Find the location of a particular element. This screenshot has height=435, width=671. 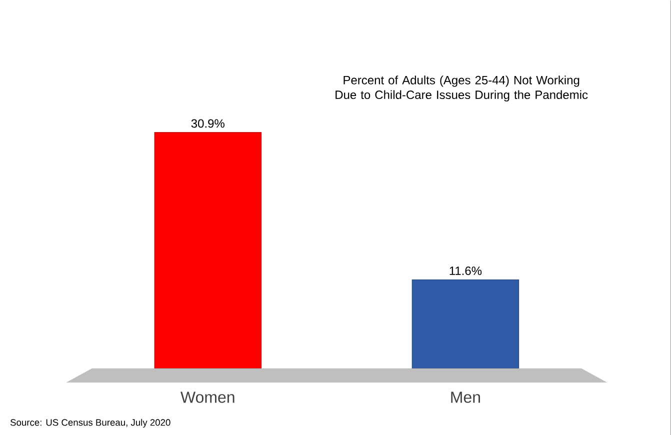

data-label: 11.6% is located at coordinates (466, 271).